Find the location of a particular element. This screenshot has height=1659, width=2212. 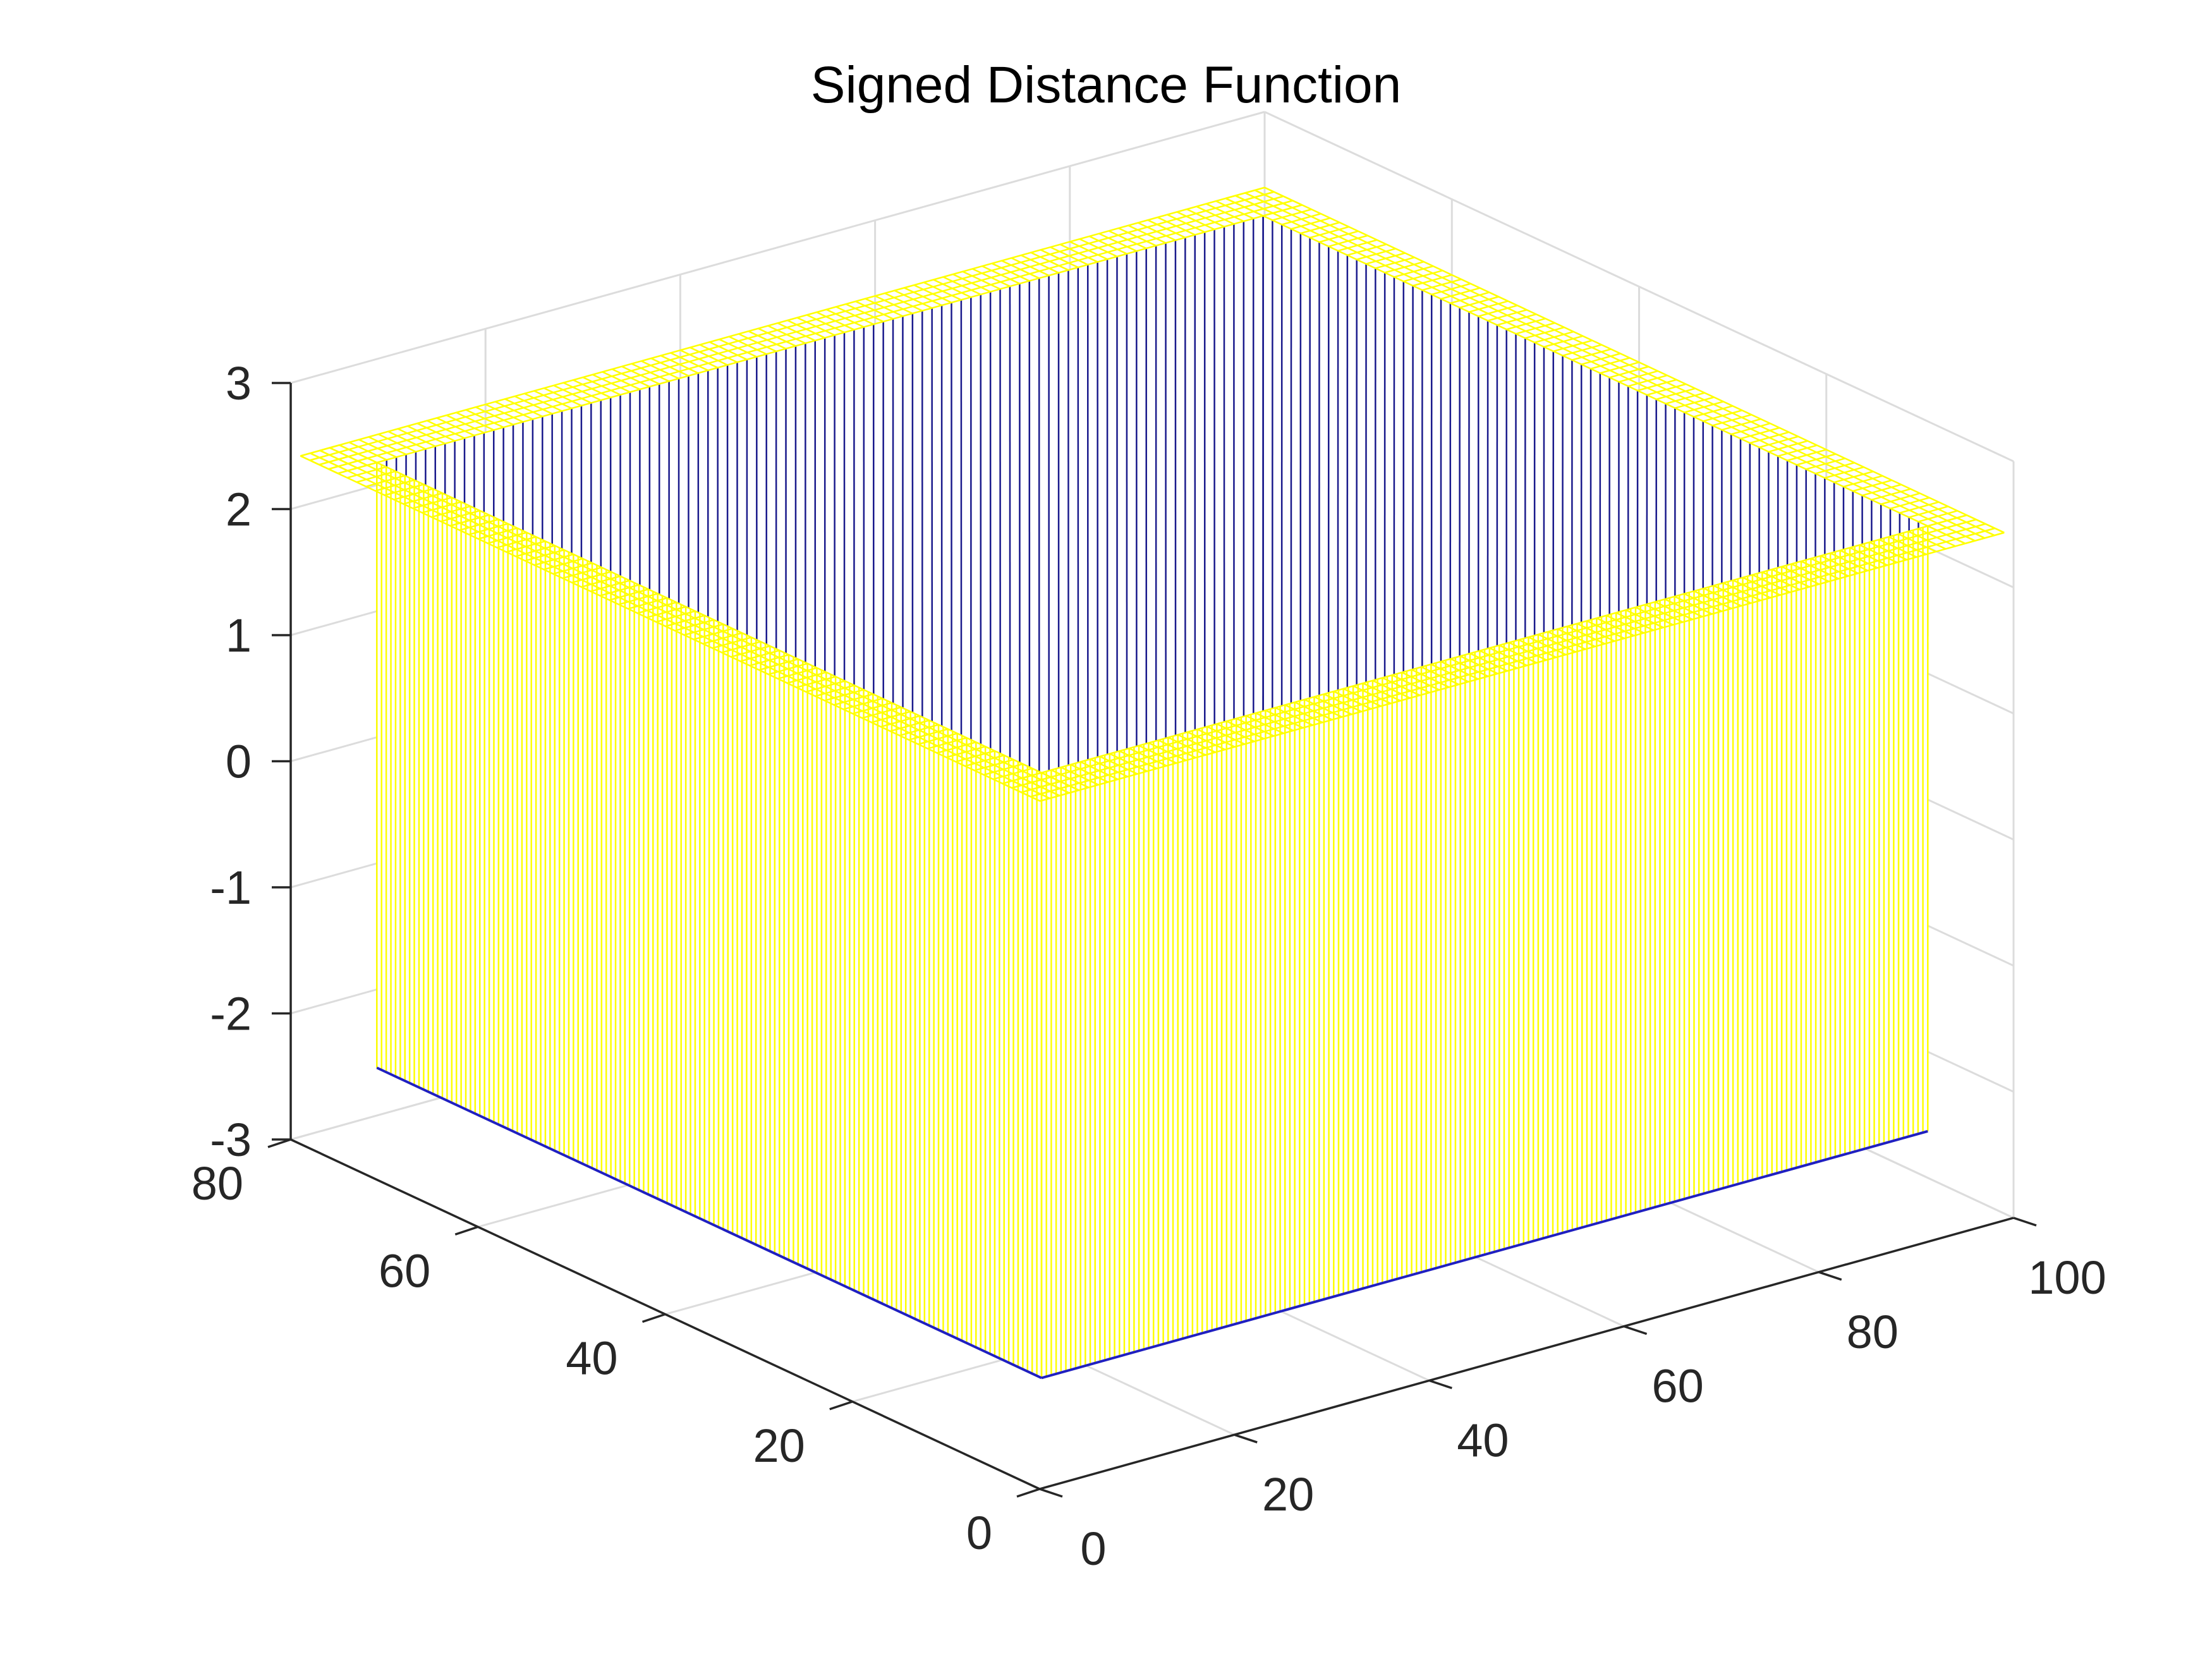

z-tick-label: 1 is located at coordinates (239, 635).